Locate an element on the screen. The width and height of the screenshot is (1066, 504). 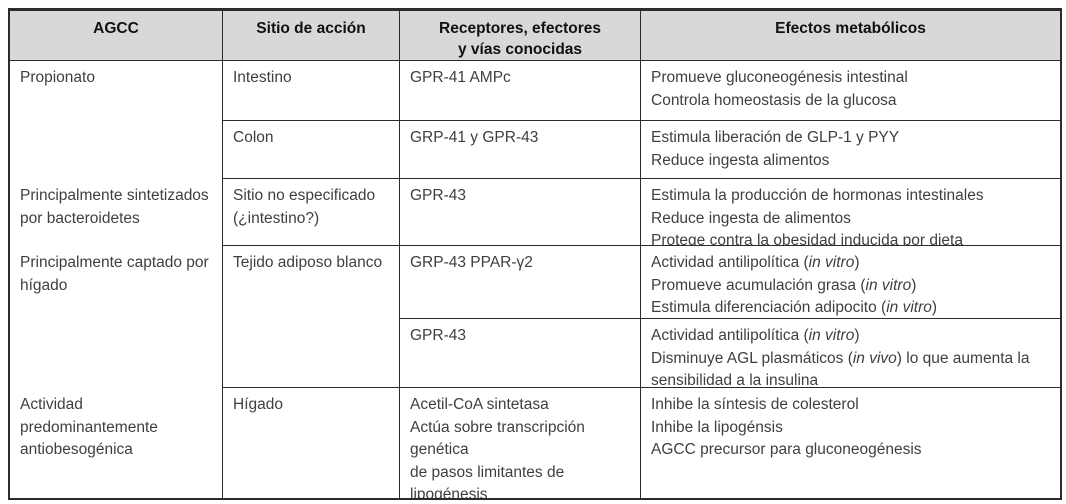
cell-sitio-colon: Colon is located at coordinates (310, 149).